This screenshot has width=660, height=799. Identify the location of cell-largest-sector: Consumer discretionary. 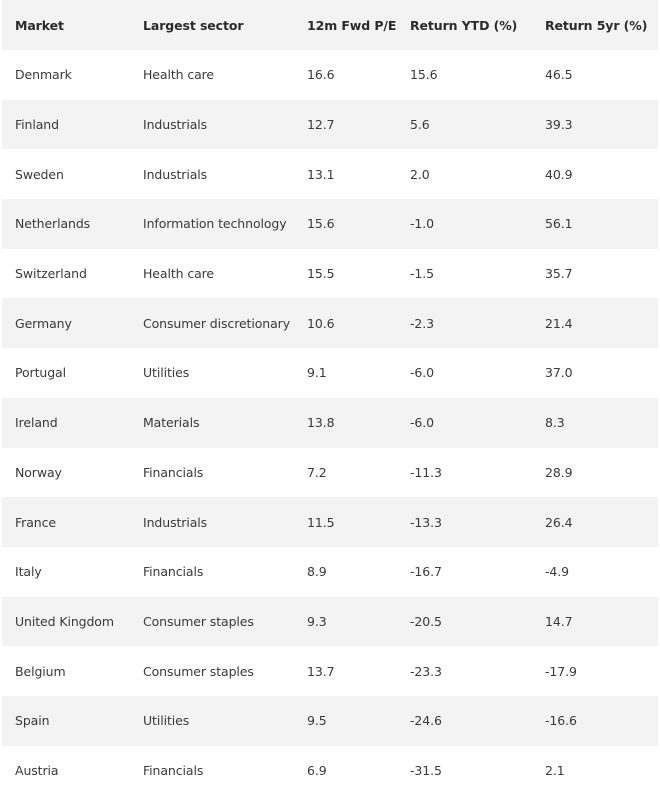
(217, 323).